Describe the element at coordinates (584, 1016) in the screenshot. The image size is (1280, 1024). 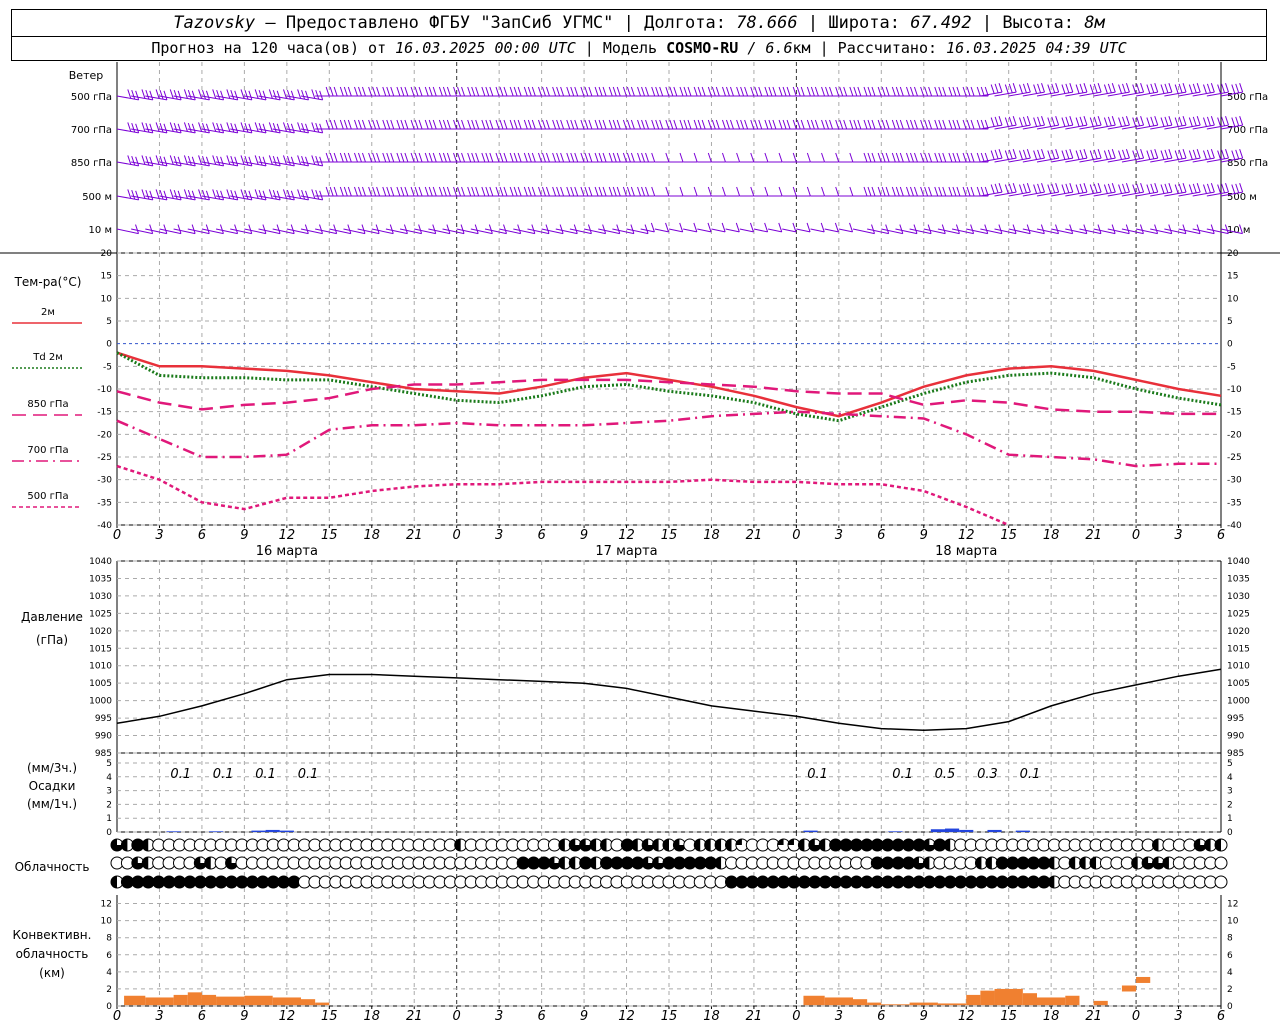
I see `hour-tick-label: 9` at that location.